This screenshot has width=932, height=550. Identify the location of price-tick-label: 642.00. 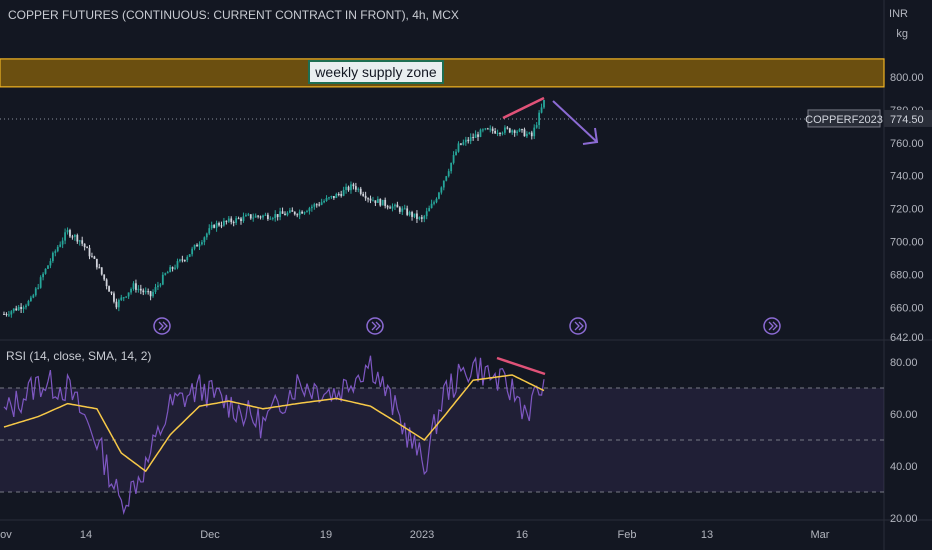
(907, 338).